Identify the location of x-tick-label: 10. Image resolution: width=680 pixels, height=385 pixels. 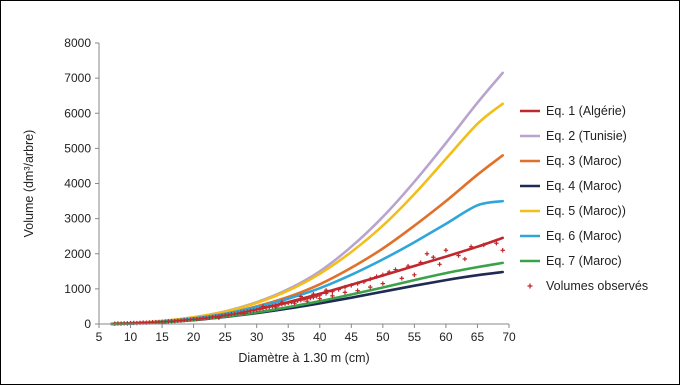
(131, 337).